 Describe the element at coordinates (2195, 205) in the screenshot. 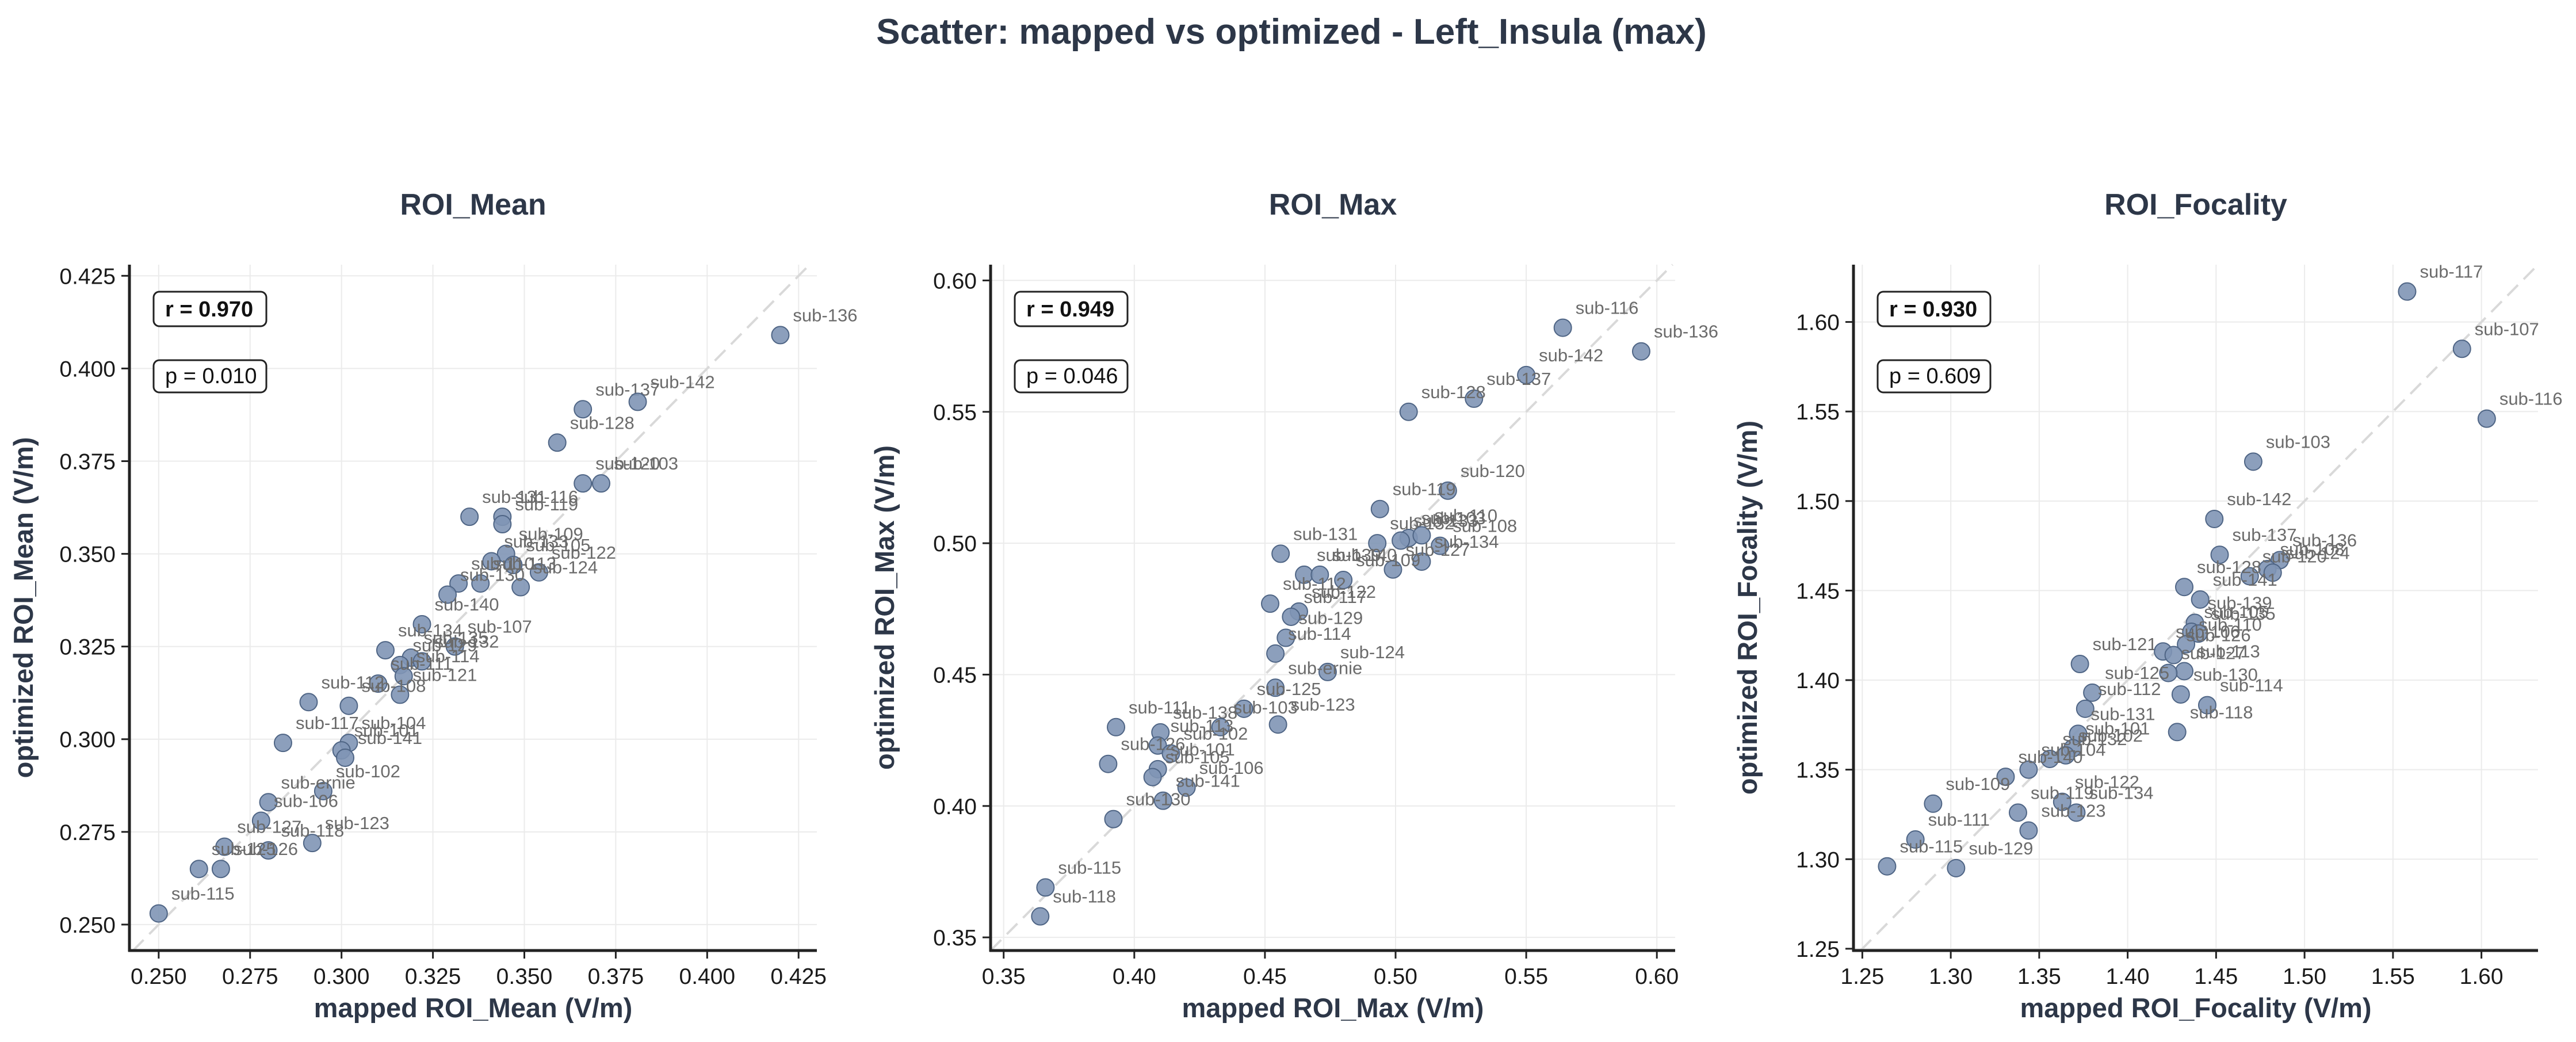

I see `panel-title: ROI_Focality` at that location.